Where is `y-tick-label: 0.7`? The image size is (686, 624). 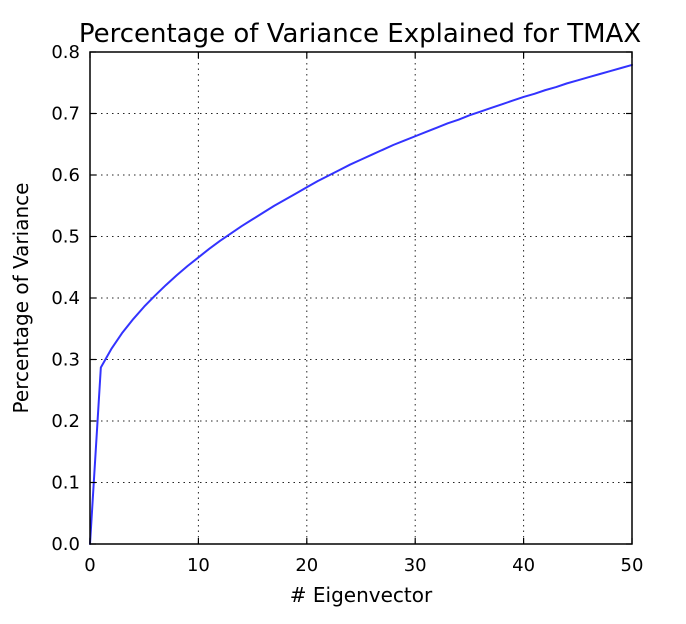 y-tick-label: 0.7 is located at coordinates (65, 114).